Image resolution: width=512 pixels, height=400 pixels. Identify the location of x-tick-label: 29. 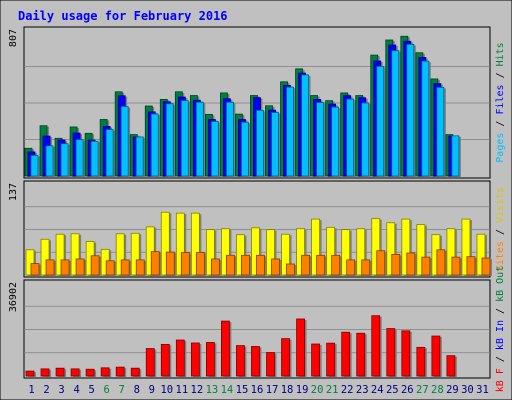
(452, 390).